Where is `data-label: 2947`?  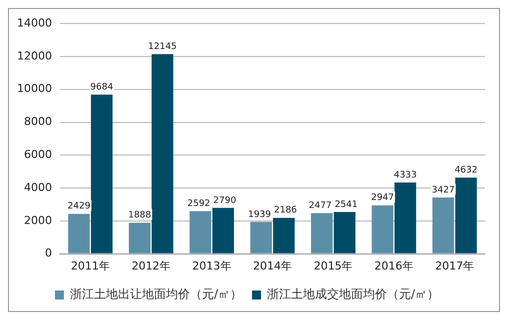 data-label: 2947 is located at coordinates (382, 198).